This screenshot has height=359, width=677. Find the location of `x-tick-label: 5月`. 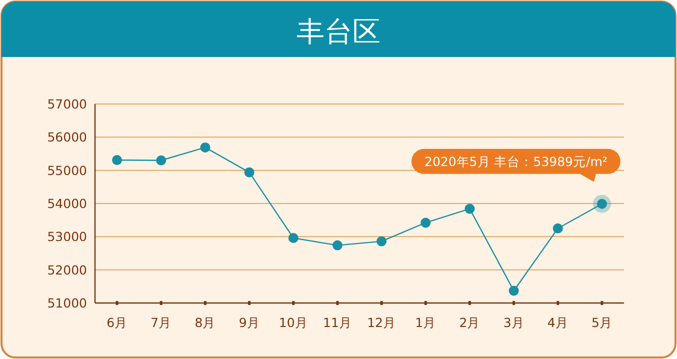

x-tick-label: 5月 is located at coordinates (601, 322).